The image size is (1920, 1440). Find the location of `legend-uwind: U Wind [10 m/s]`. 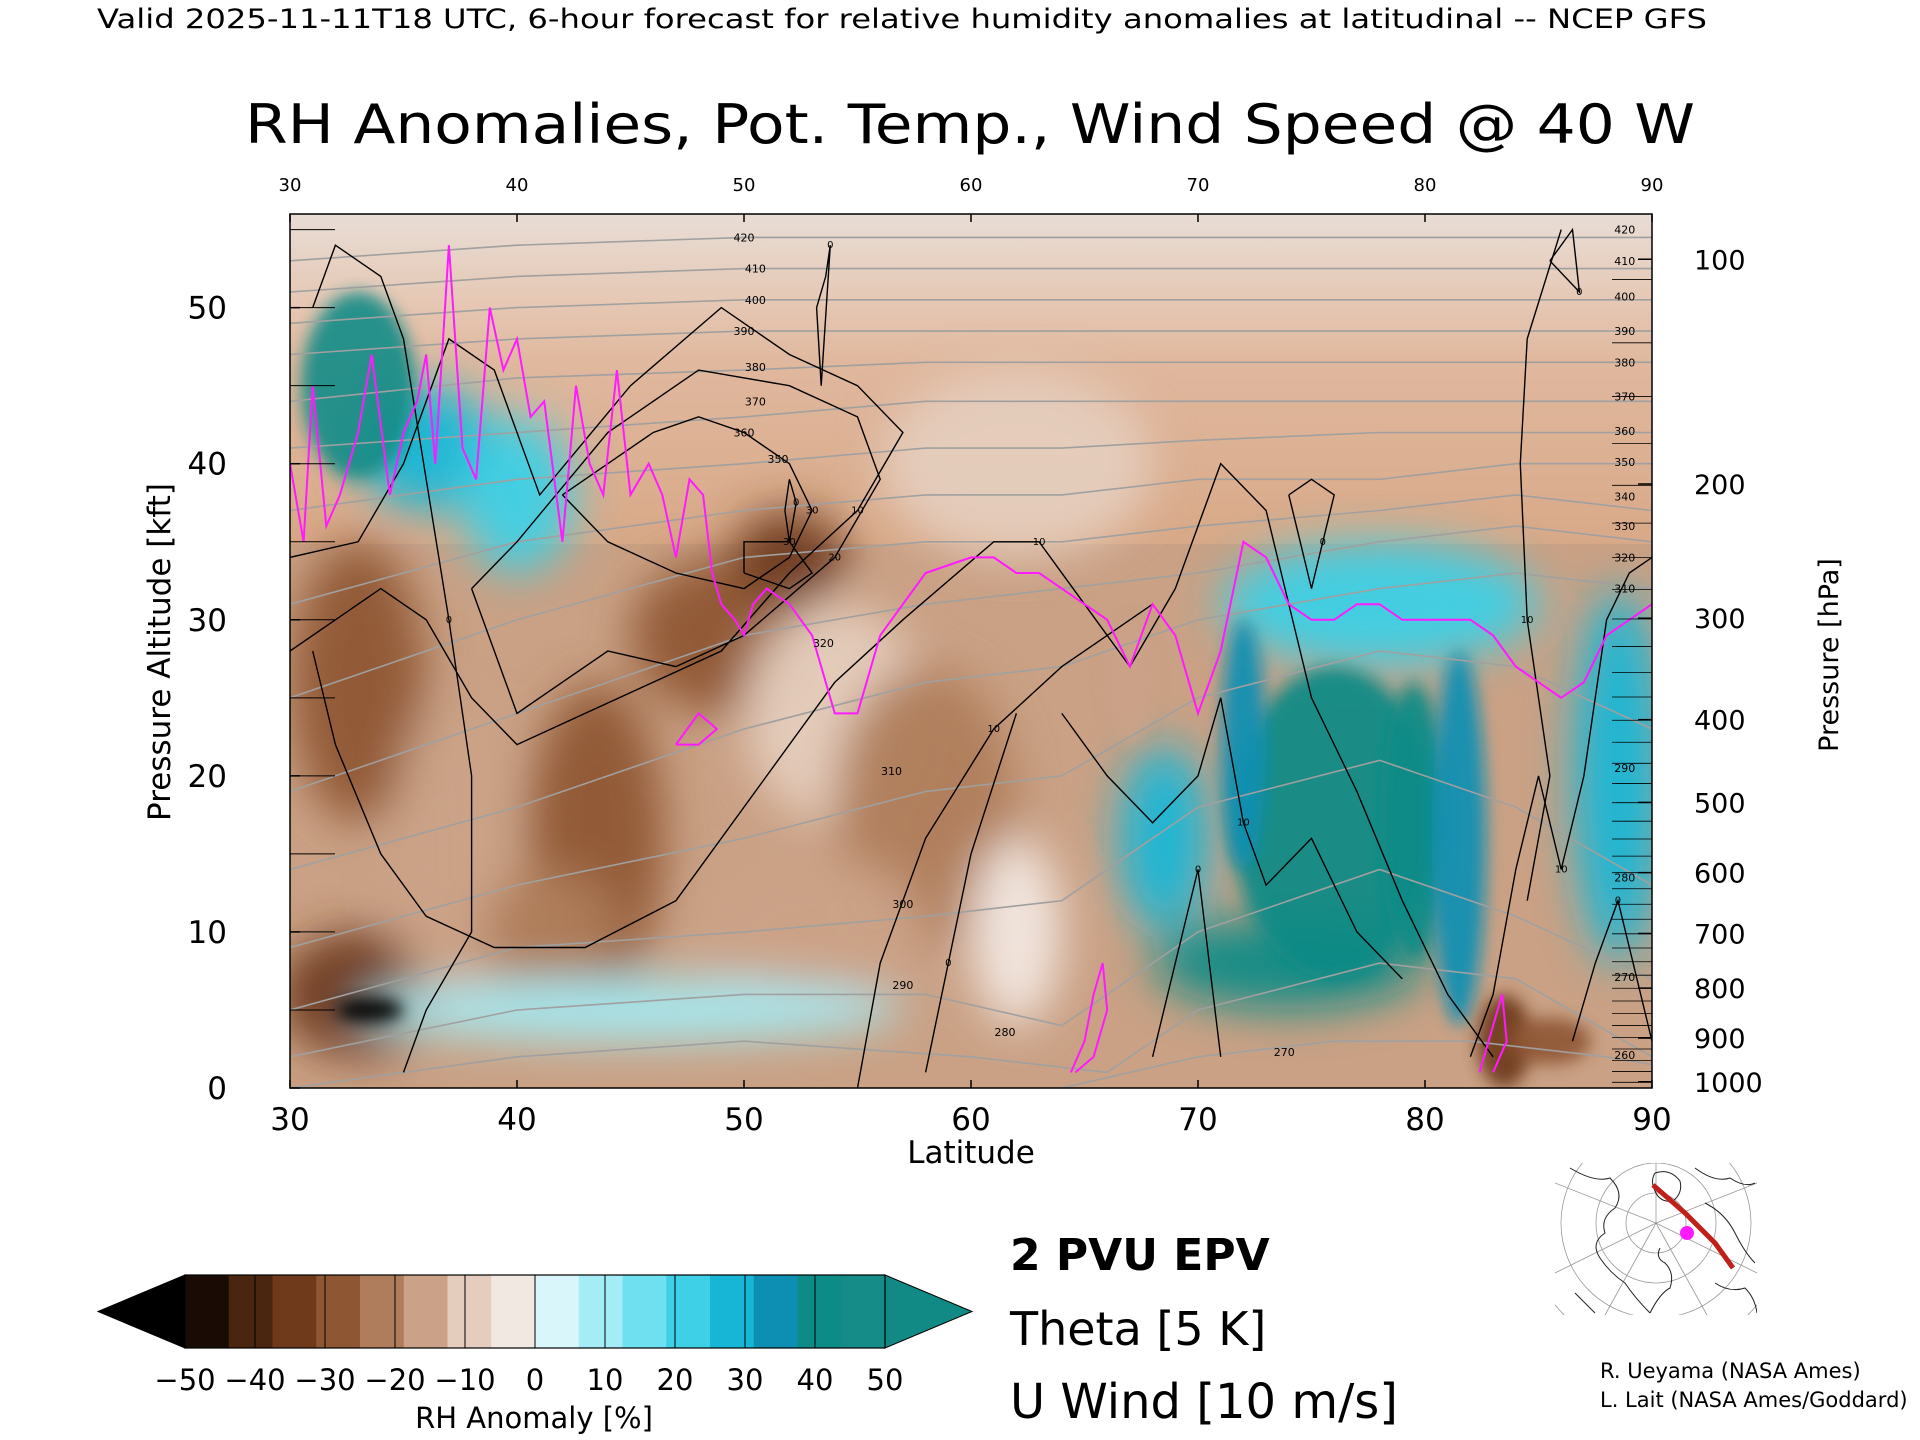

legend-uwind: U Wind [10 m/s] is located at coordinates (1204, 1402).